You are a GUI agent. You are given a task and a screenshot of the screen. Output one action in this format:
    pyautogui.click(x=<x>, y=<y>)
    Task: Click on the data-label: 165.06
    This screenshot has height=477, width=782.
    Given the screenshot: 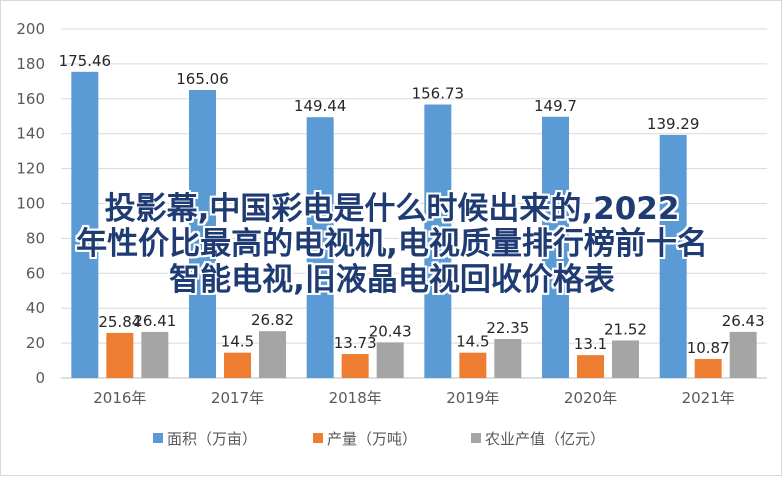 What is the action you would take?
    pyautogui.click(x=202, y=79)
    